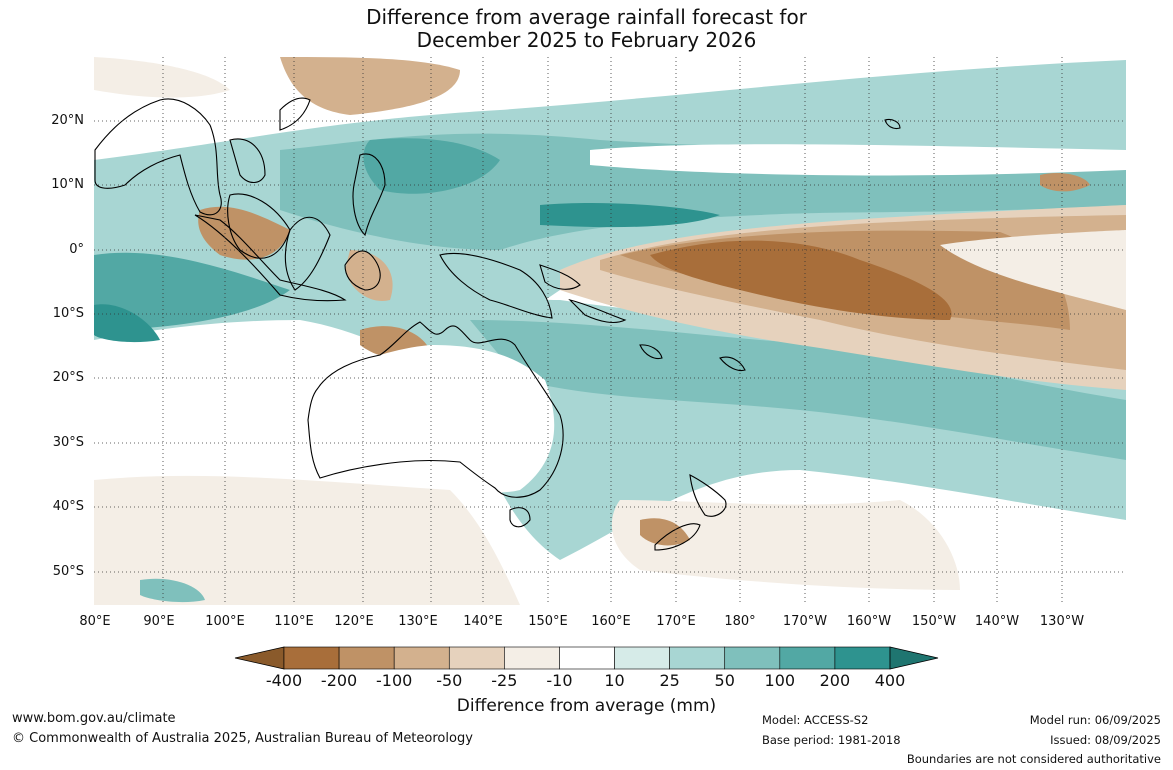 The height and width of the screenshot is (770, 1173). Describe the element at coordinates (67, 184) in the screenshot. I see `lat-label-10n: 10°N` at that location.